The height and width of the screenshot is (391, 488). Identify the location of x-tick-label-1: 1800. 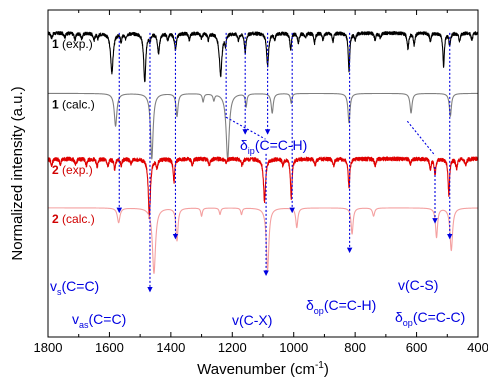
(48, 347).